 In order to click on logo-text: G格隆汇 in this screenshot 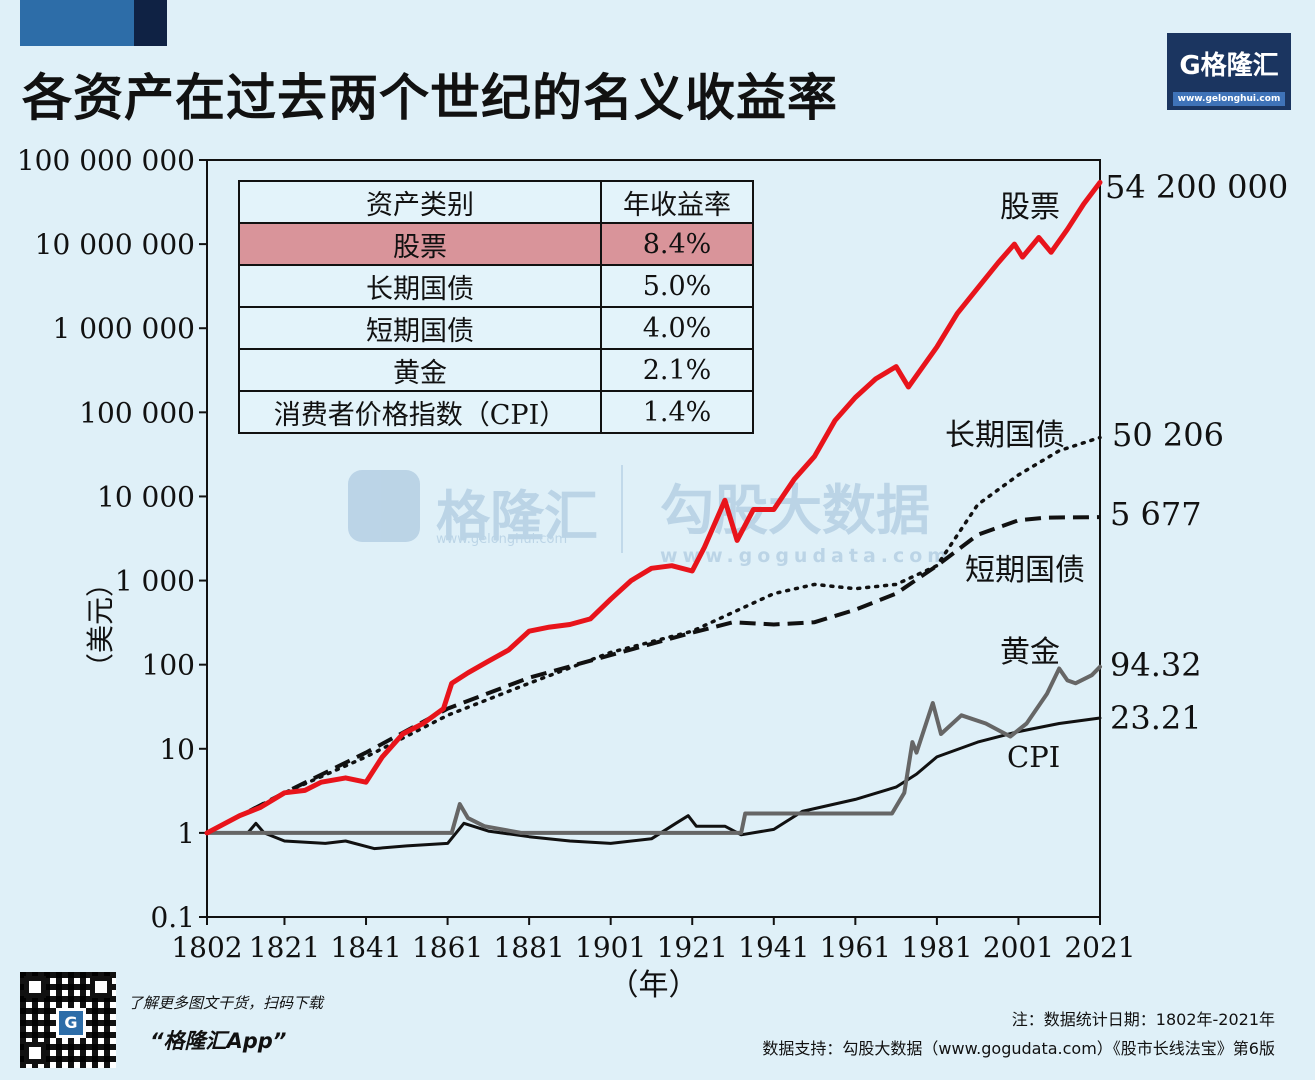, I will do `click(1229, 66)`.